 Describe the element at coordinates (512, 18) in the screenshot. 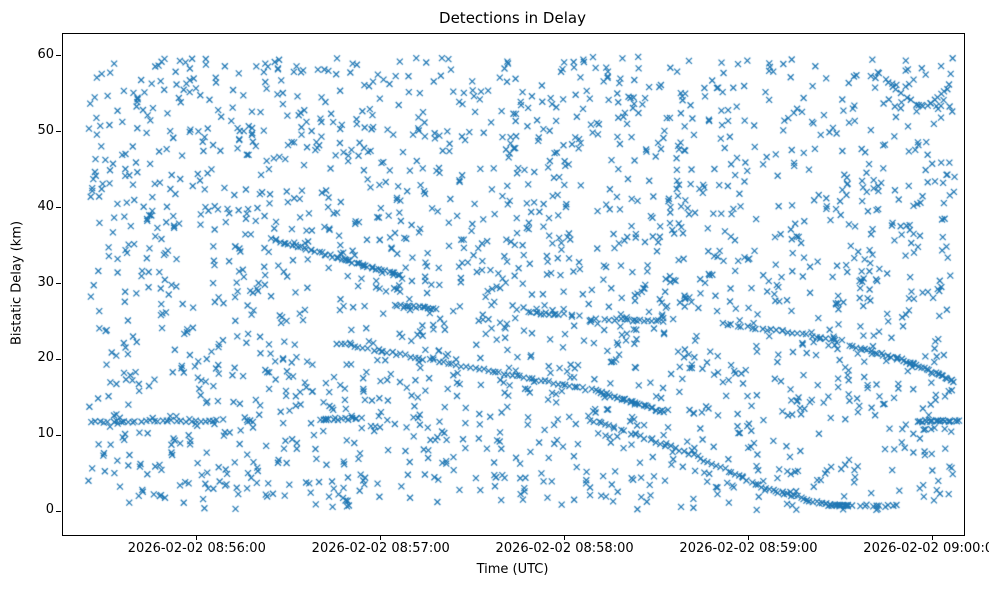

I see `chart-title: Detections in Delay` at that location.